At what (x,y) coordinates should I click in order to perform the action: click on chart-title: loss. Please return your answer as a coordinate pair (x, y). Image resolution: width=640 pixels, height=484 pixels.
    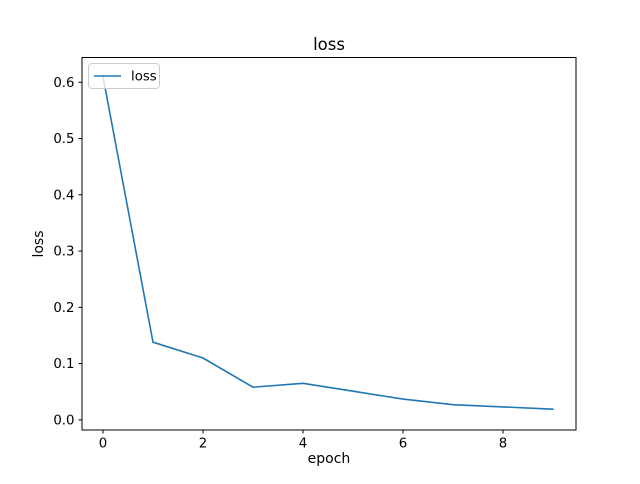
    Looking at the image, I should click on (329, 44).